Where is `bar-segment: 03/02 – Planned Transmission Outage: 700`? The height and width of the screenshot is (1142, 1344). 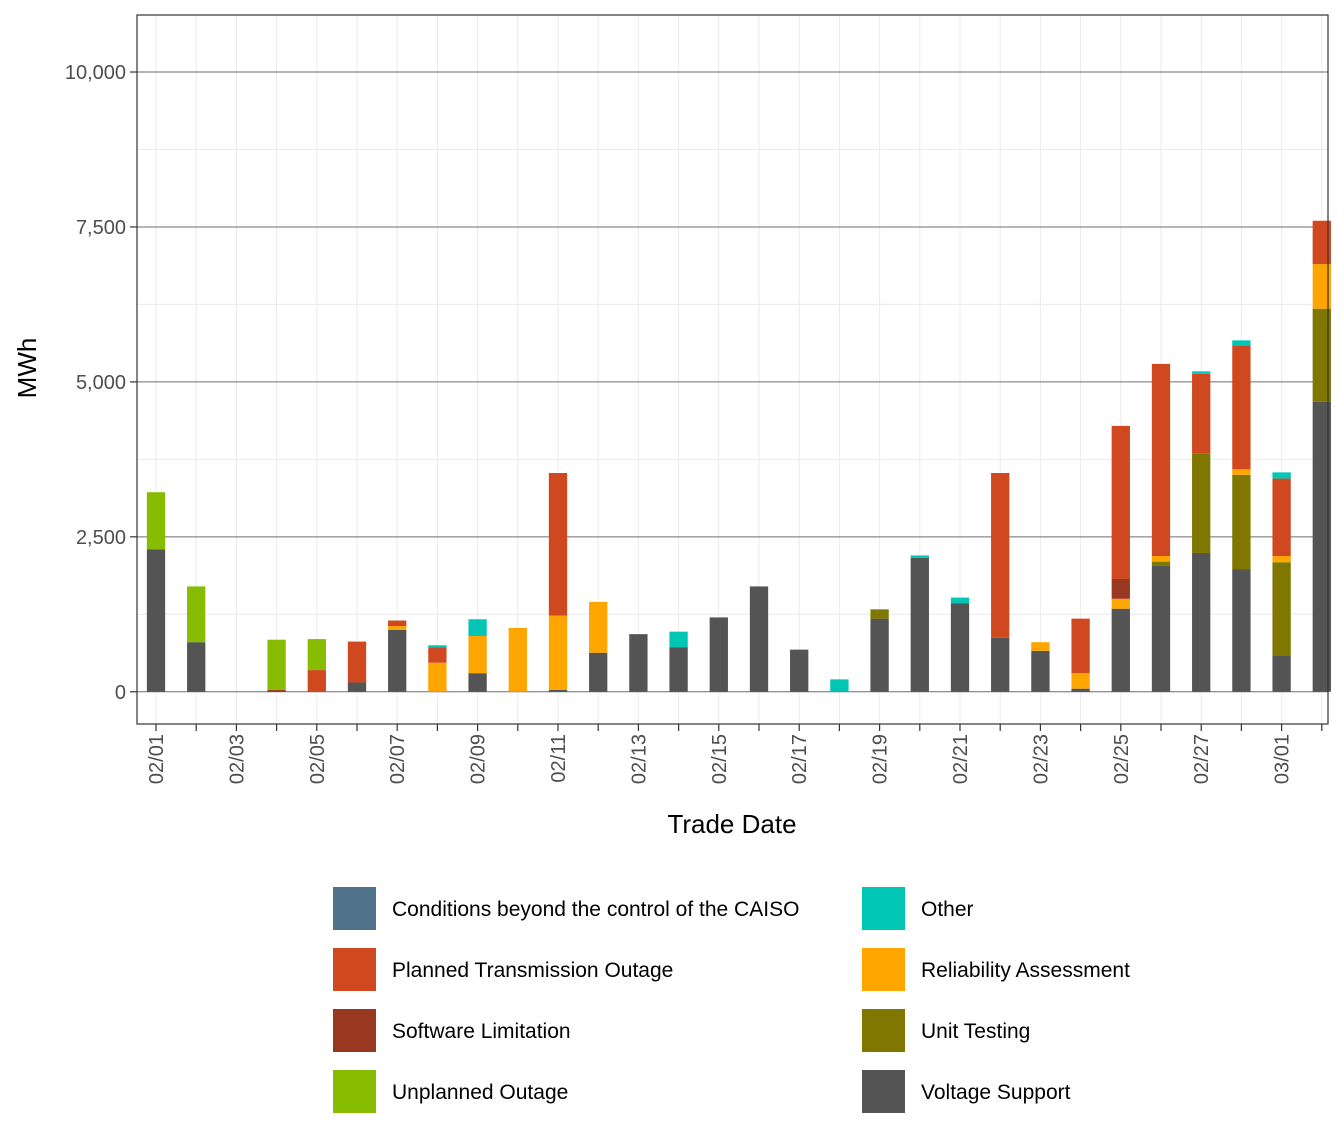
bar-segment: 03/02 – Planned Transmission Outage: 700 is located at coordinates (1321, 242).